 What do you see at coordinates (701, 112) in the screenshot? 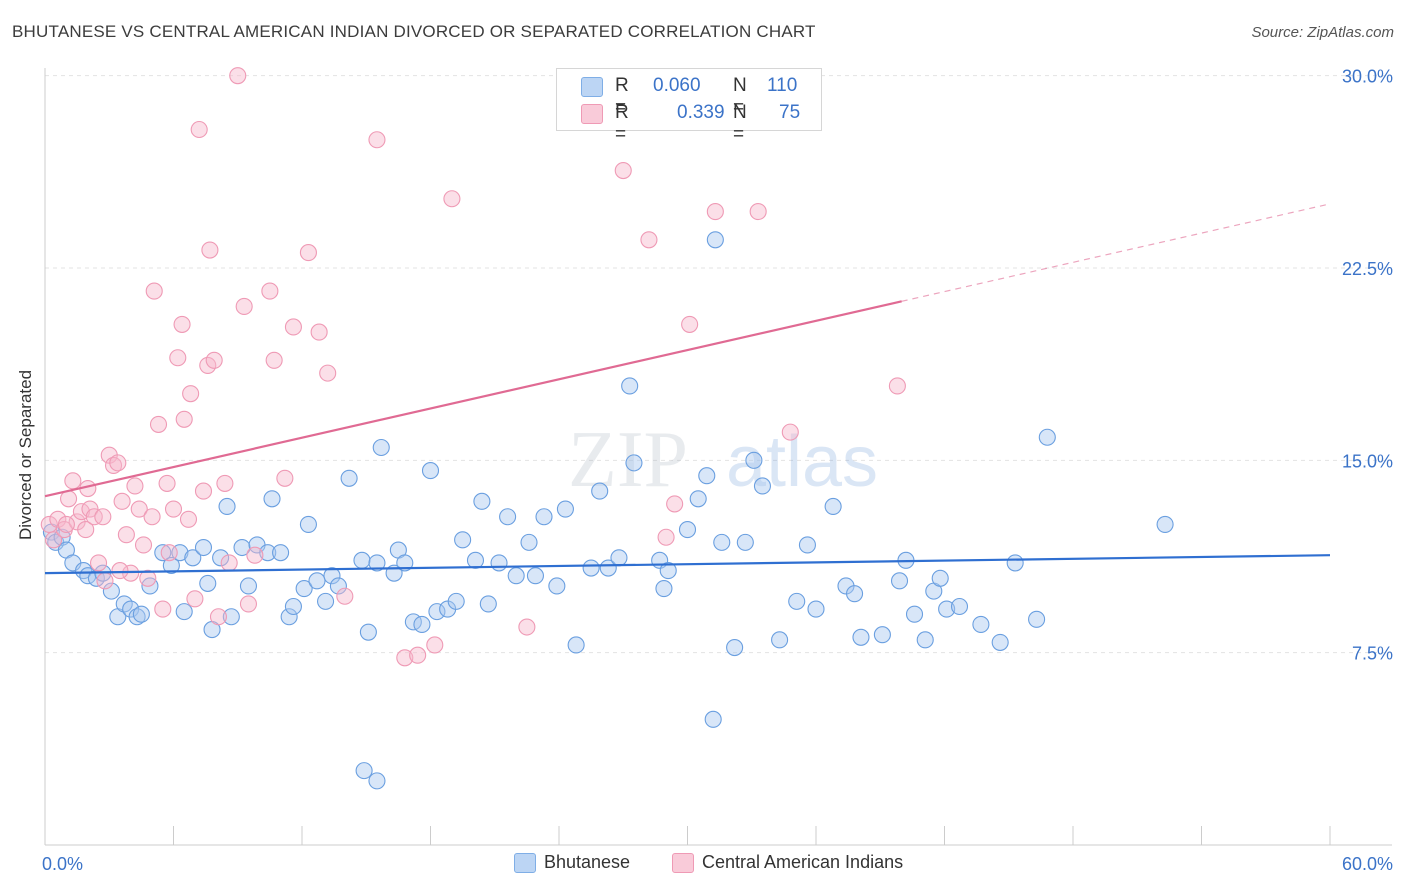
I see `legend-r-value: 0.339` at bounding box center [701, 112].